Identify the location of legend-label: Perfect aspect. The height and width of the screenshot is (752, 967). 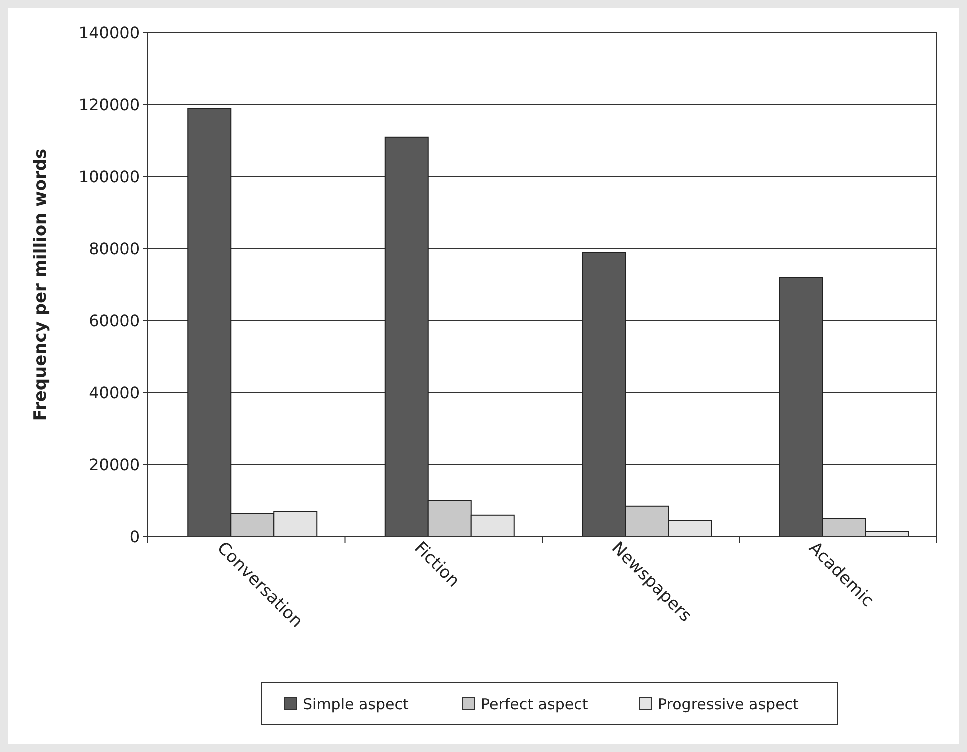
(534, 704).